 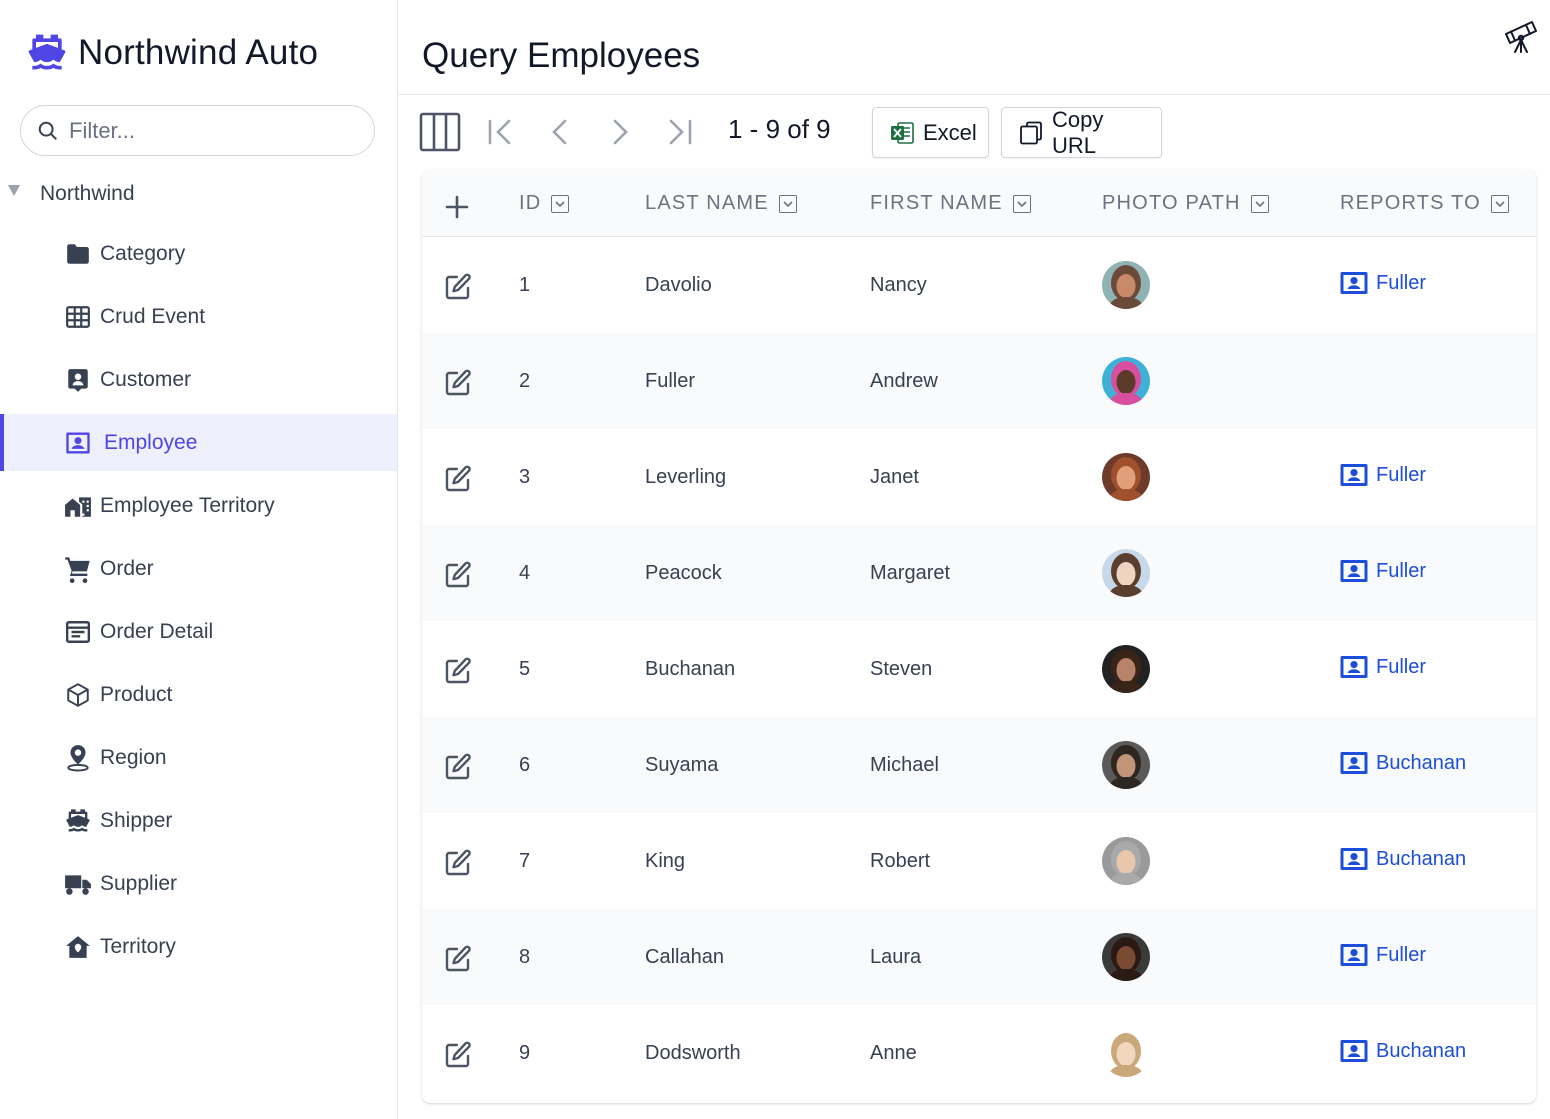 What do you see at coordinates (500, 132) in the screenshot?
I see `first-page-button` at bounding box center [500, 132].